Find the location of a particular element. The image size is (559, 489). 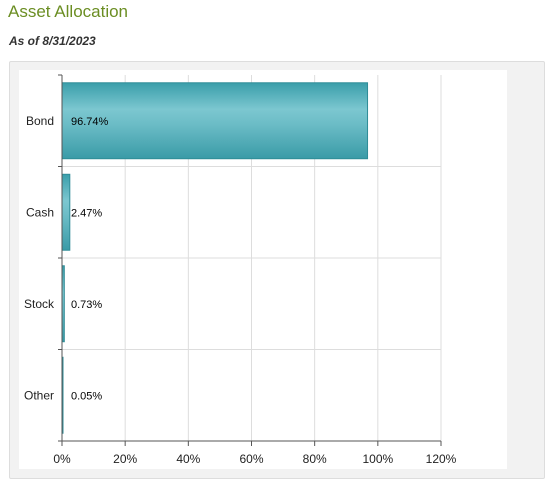

data-label-stock: 0.73% is located at coordinates (86, 305).